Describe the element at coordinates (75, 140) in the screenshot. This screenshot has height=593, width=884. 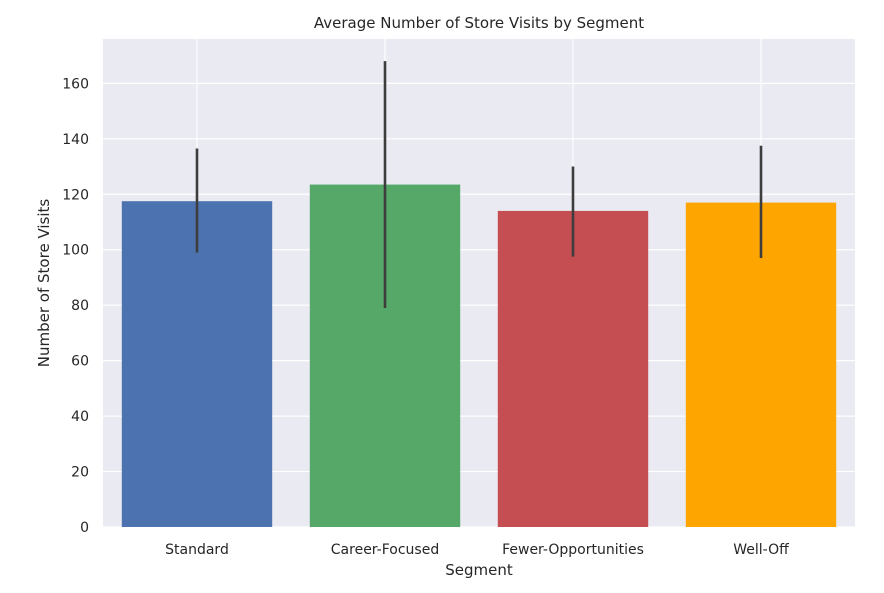
I see `y-tick-label: 140` at that location.